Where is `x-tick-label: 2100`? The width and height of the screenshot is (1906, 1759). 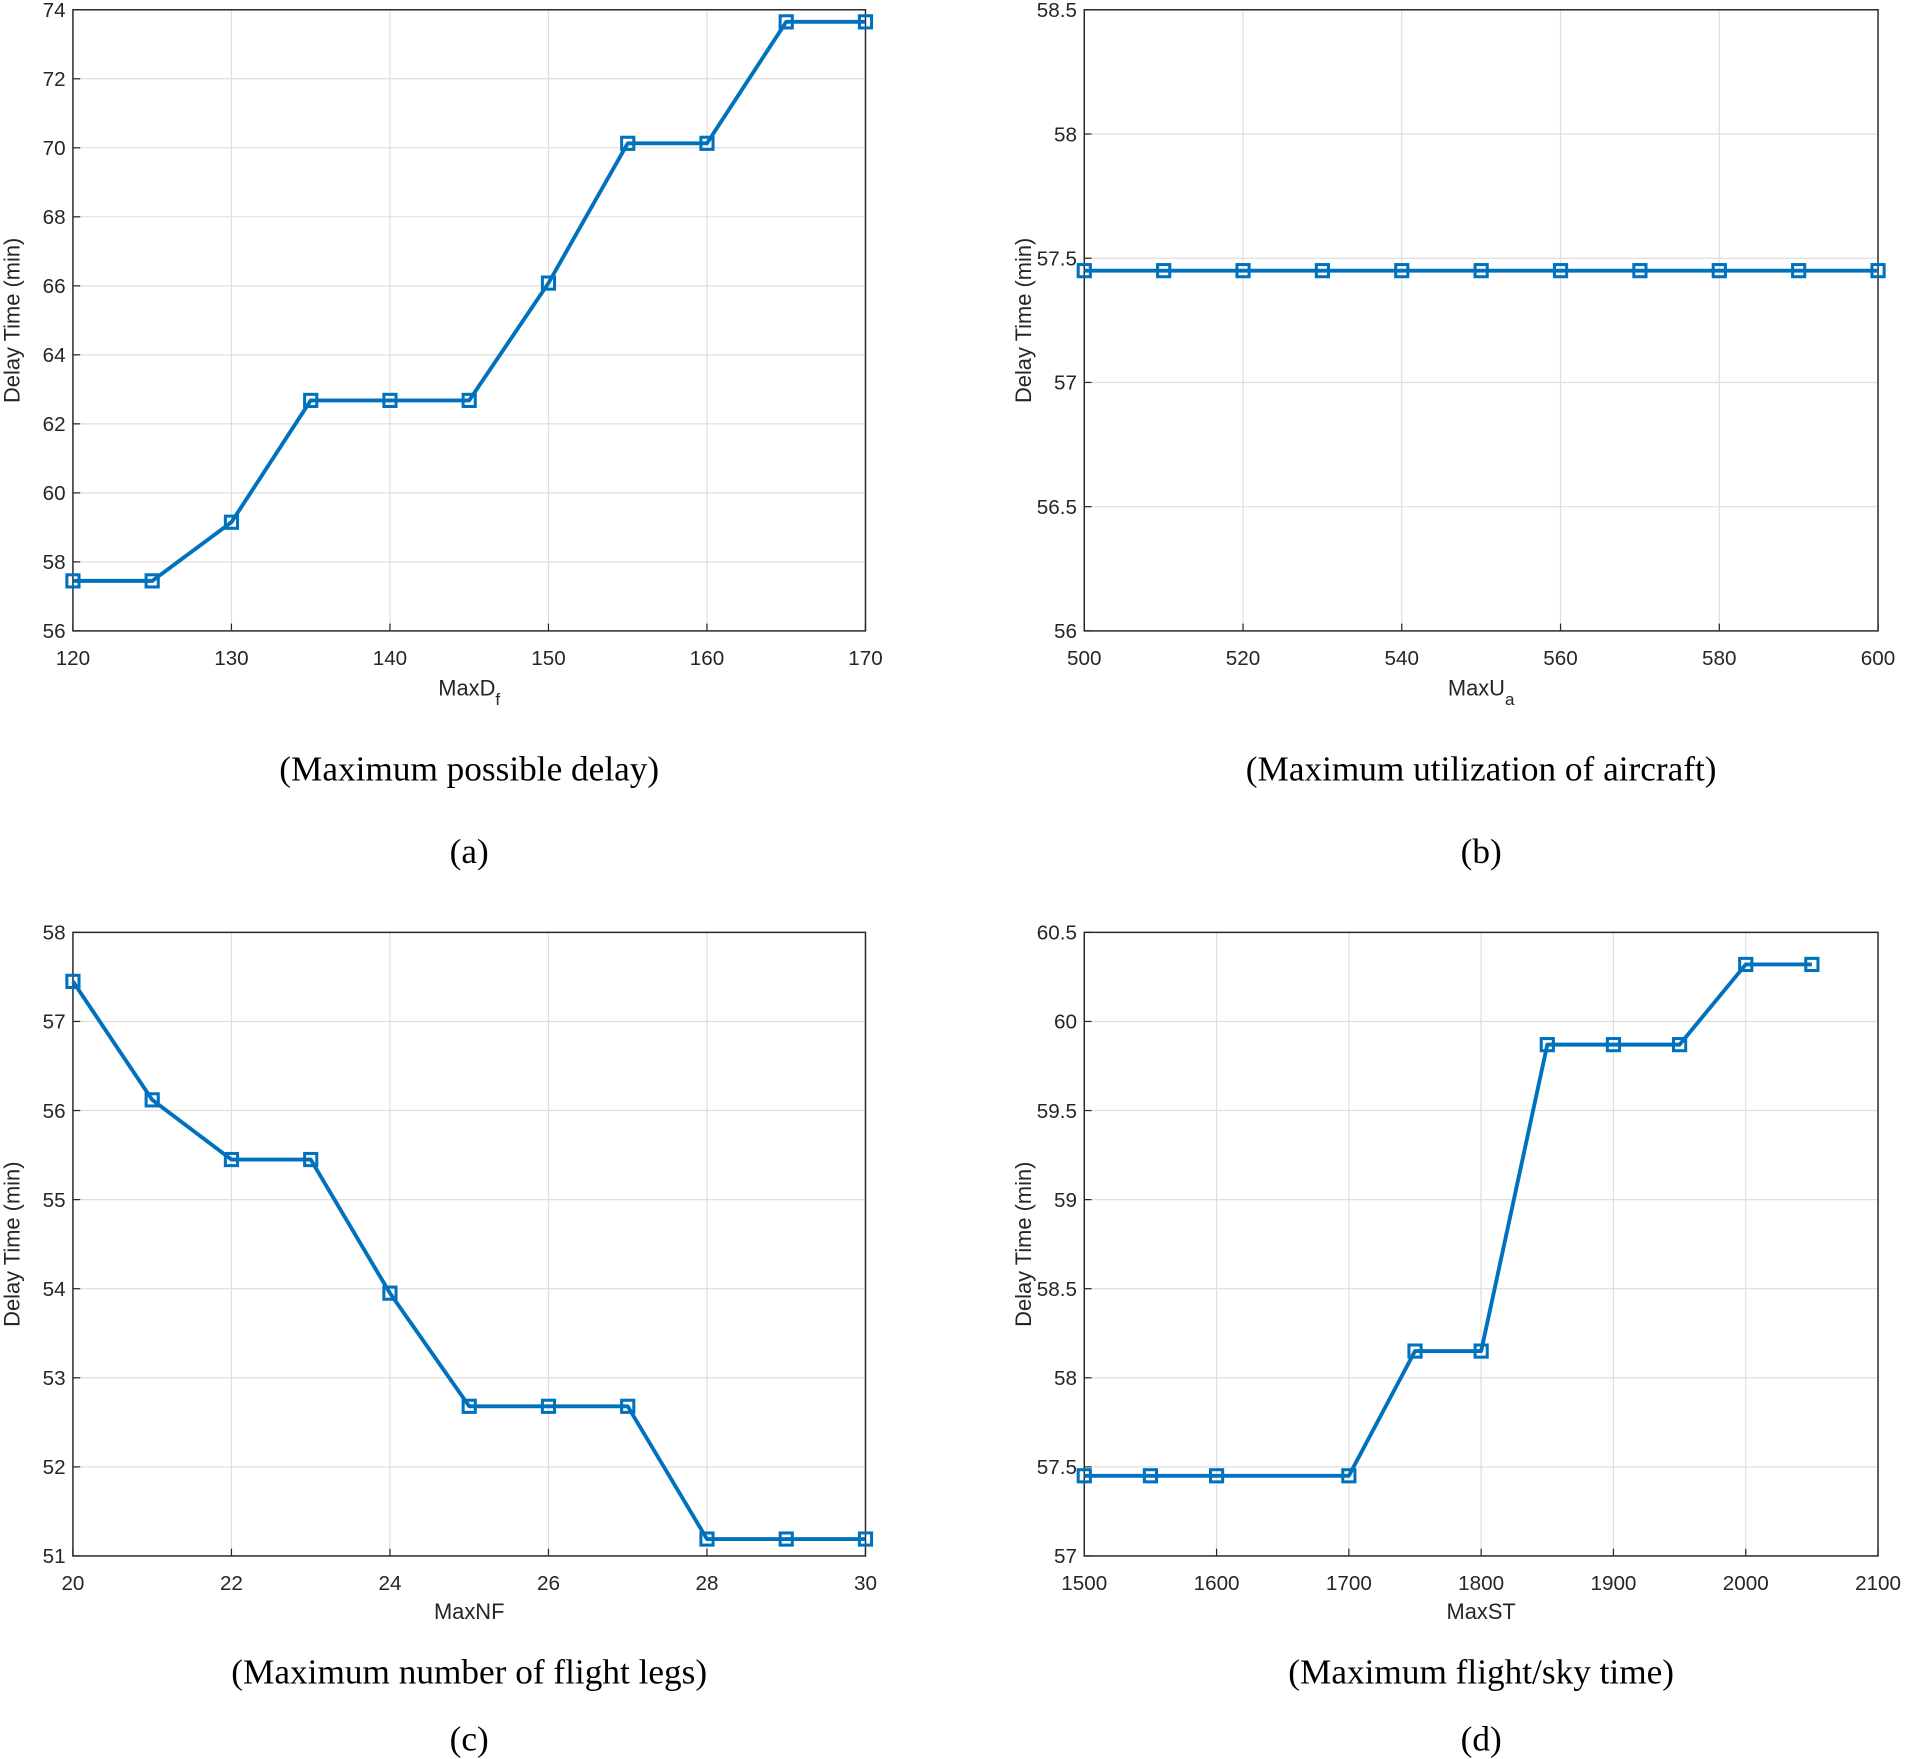
x-tick-label: 2100 is located at coordinates (1878, 1583).